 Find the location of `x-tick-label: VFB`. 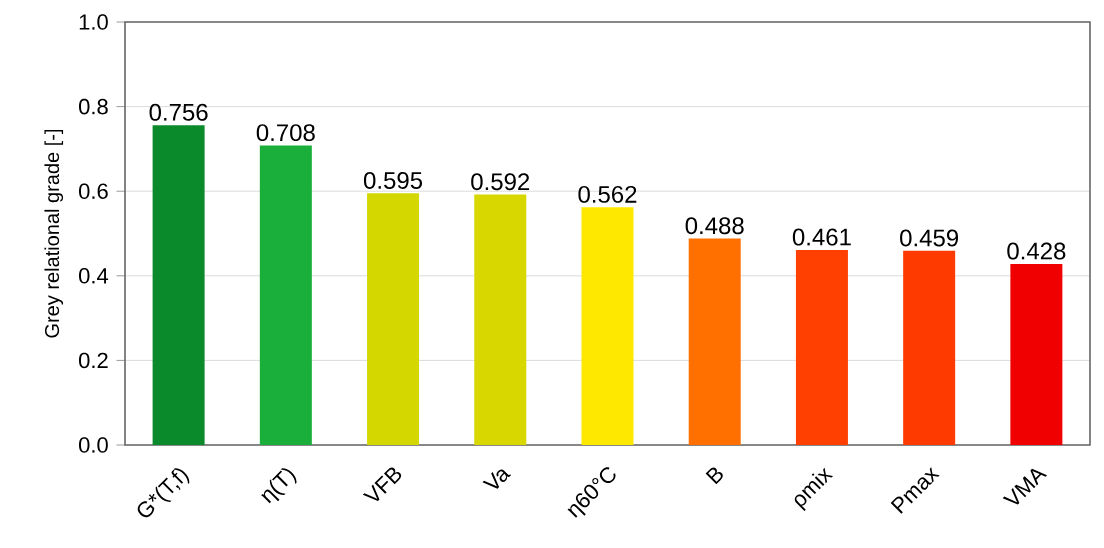

x-tick-label: VFB is located at coordinates (382, 484).